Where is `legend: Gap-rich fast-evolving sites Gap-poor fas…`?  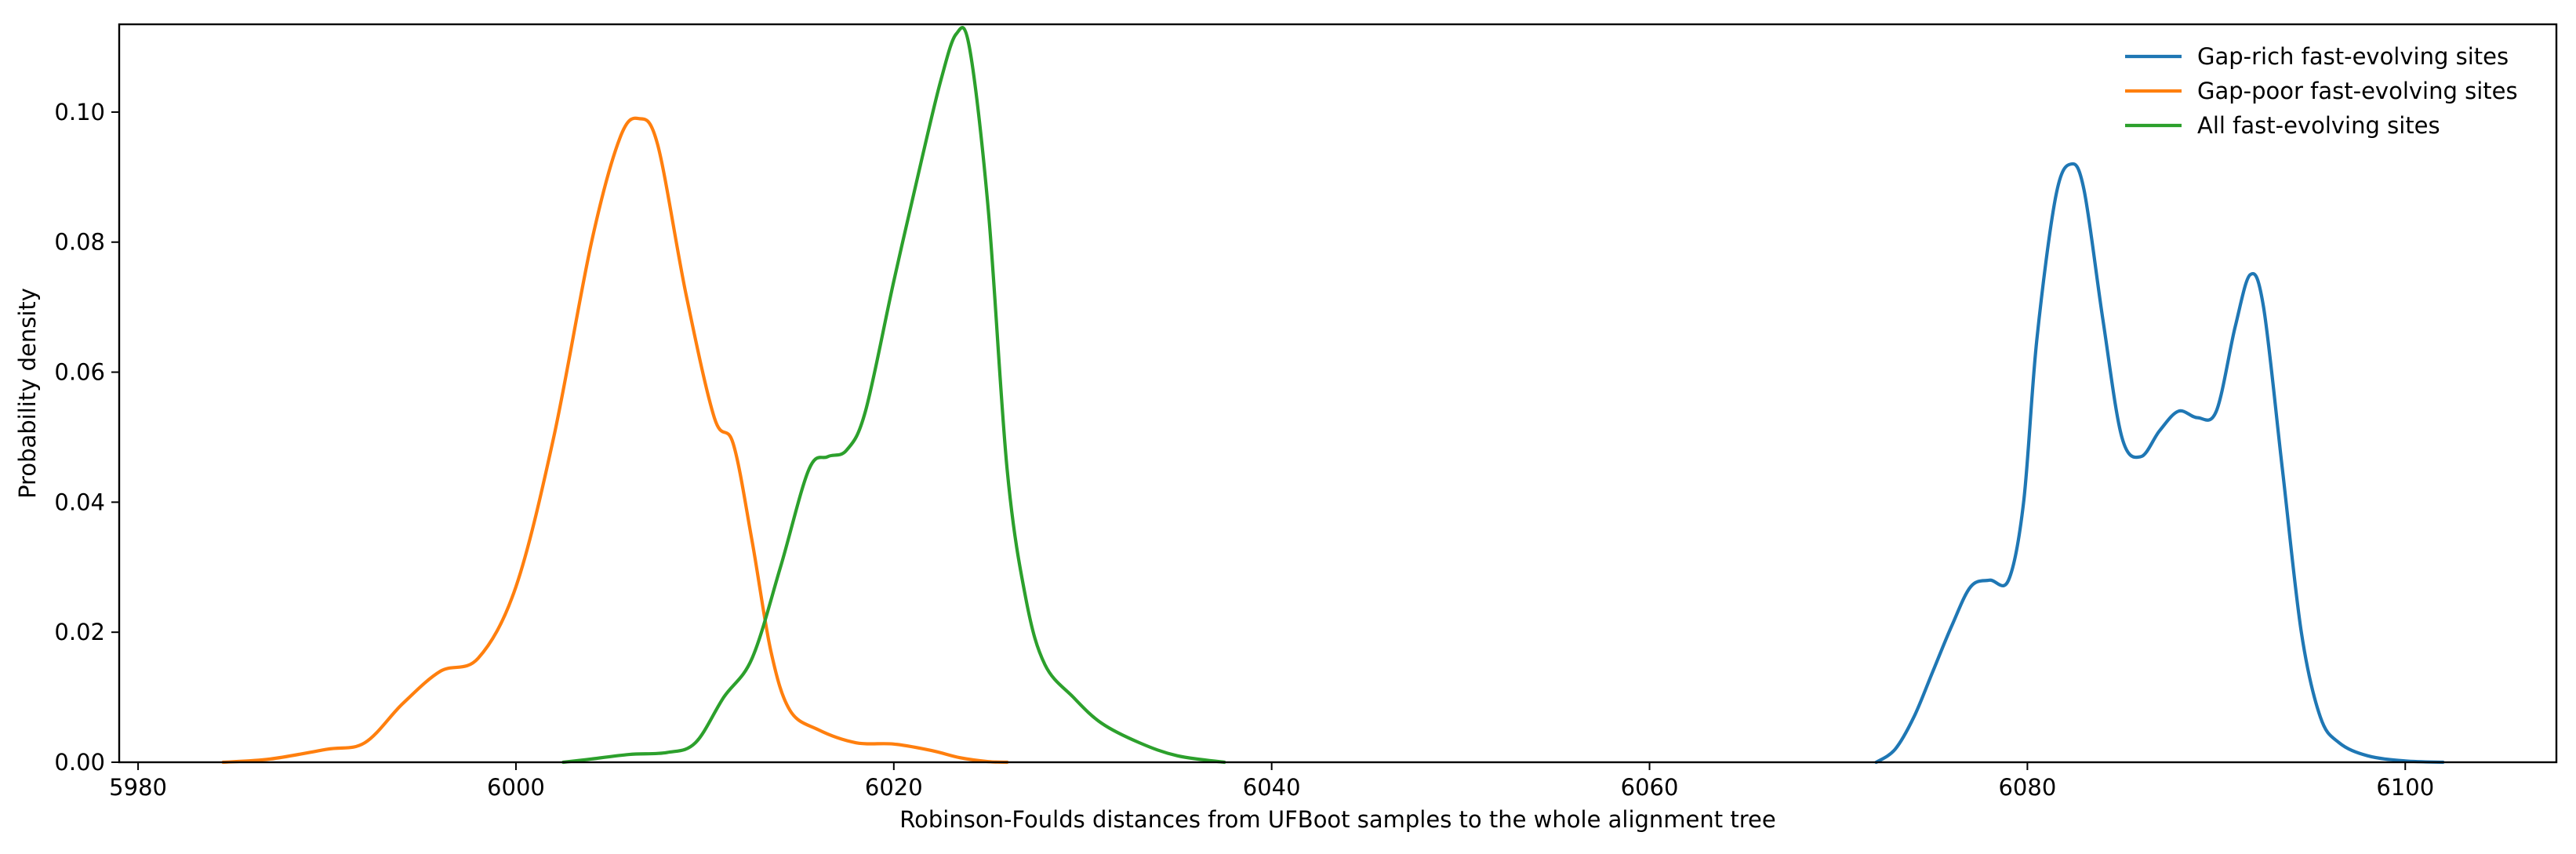
legend: Gap-rich fast-evolving sites Gap-poor fas… is located at coordinates (2321, 91).